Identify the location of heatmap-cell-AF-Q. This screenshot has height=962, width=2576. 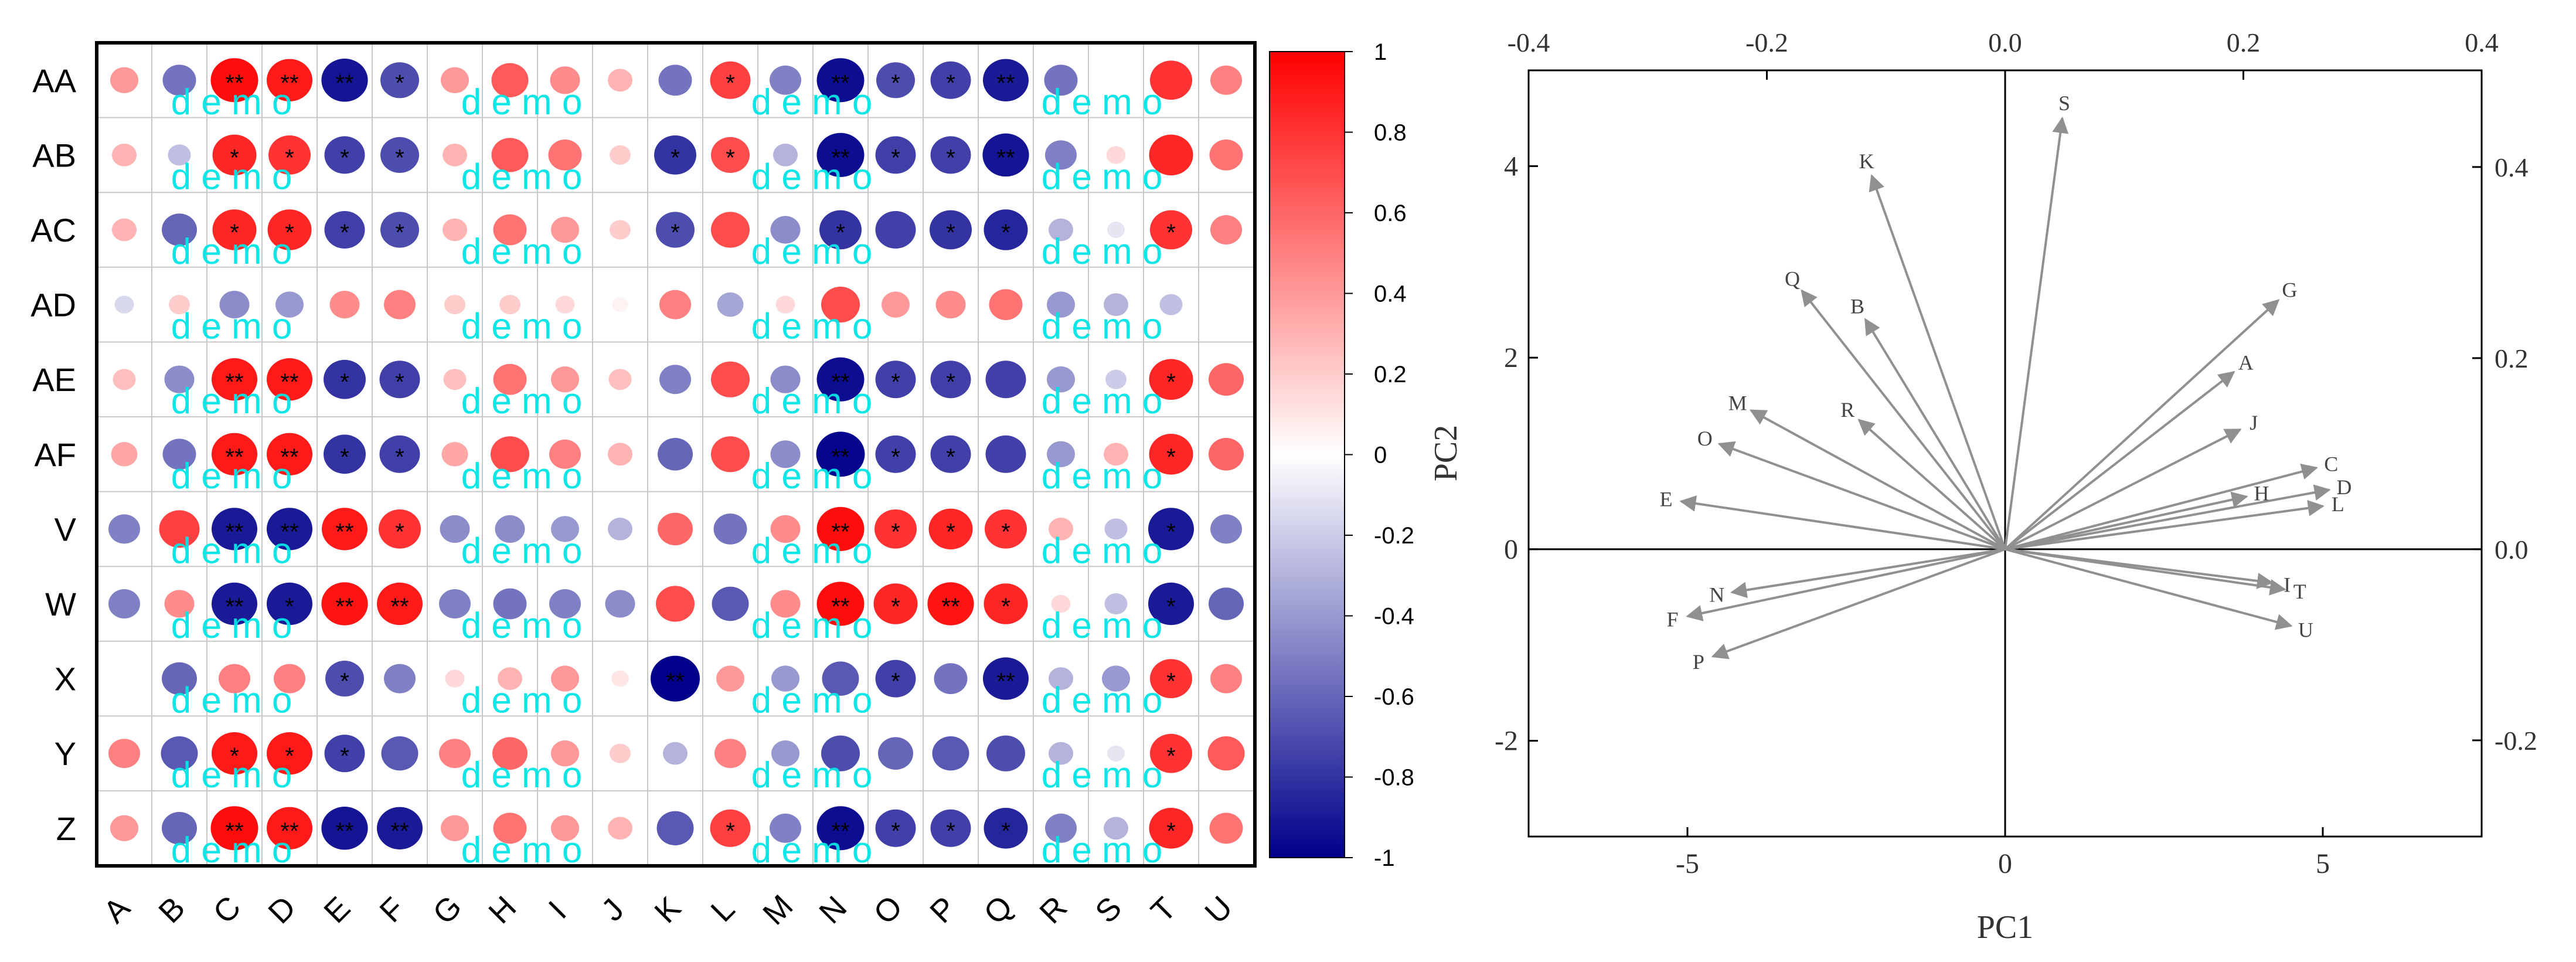
(1005, 454).